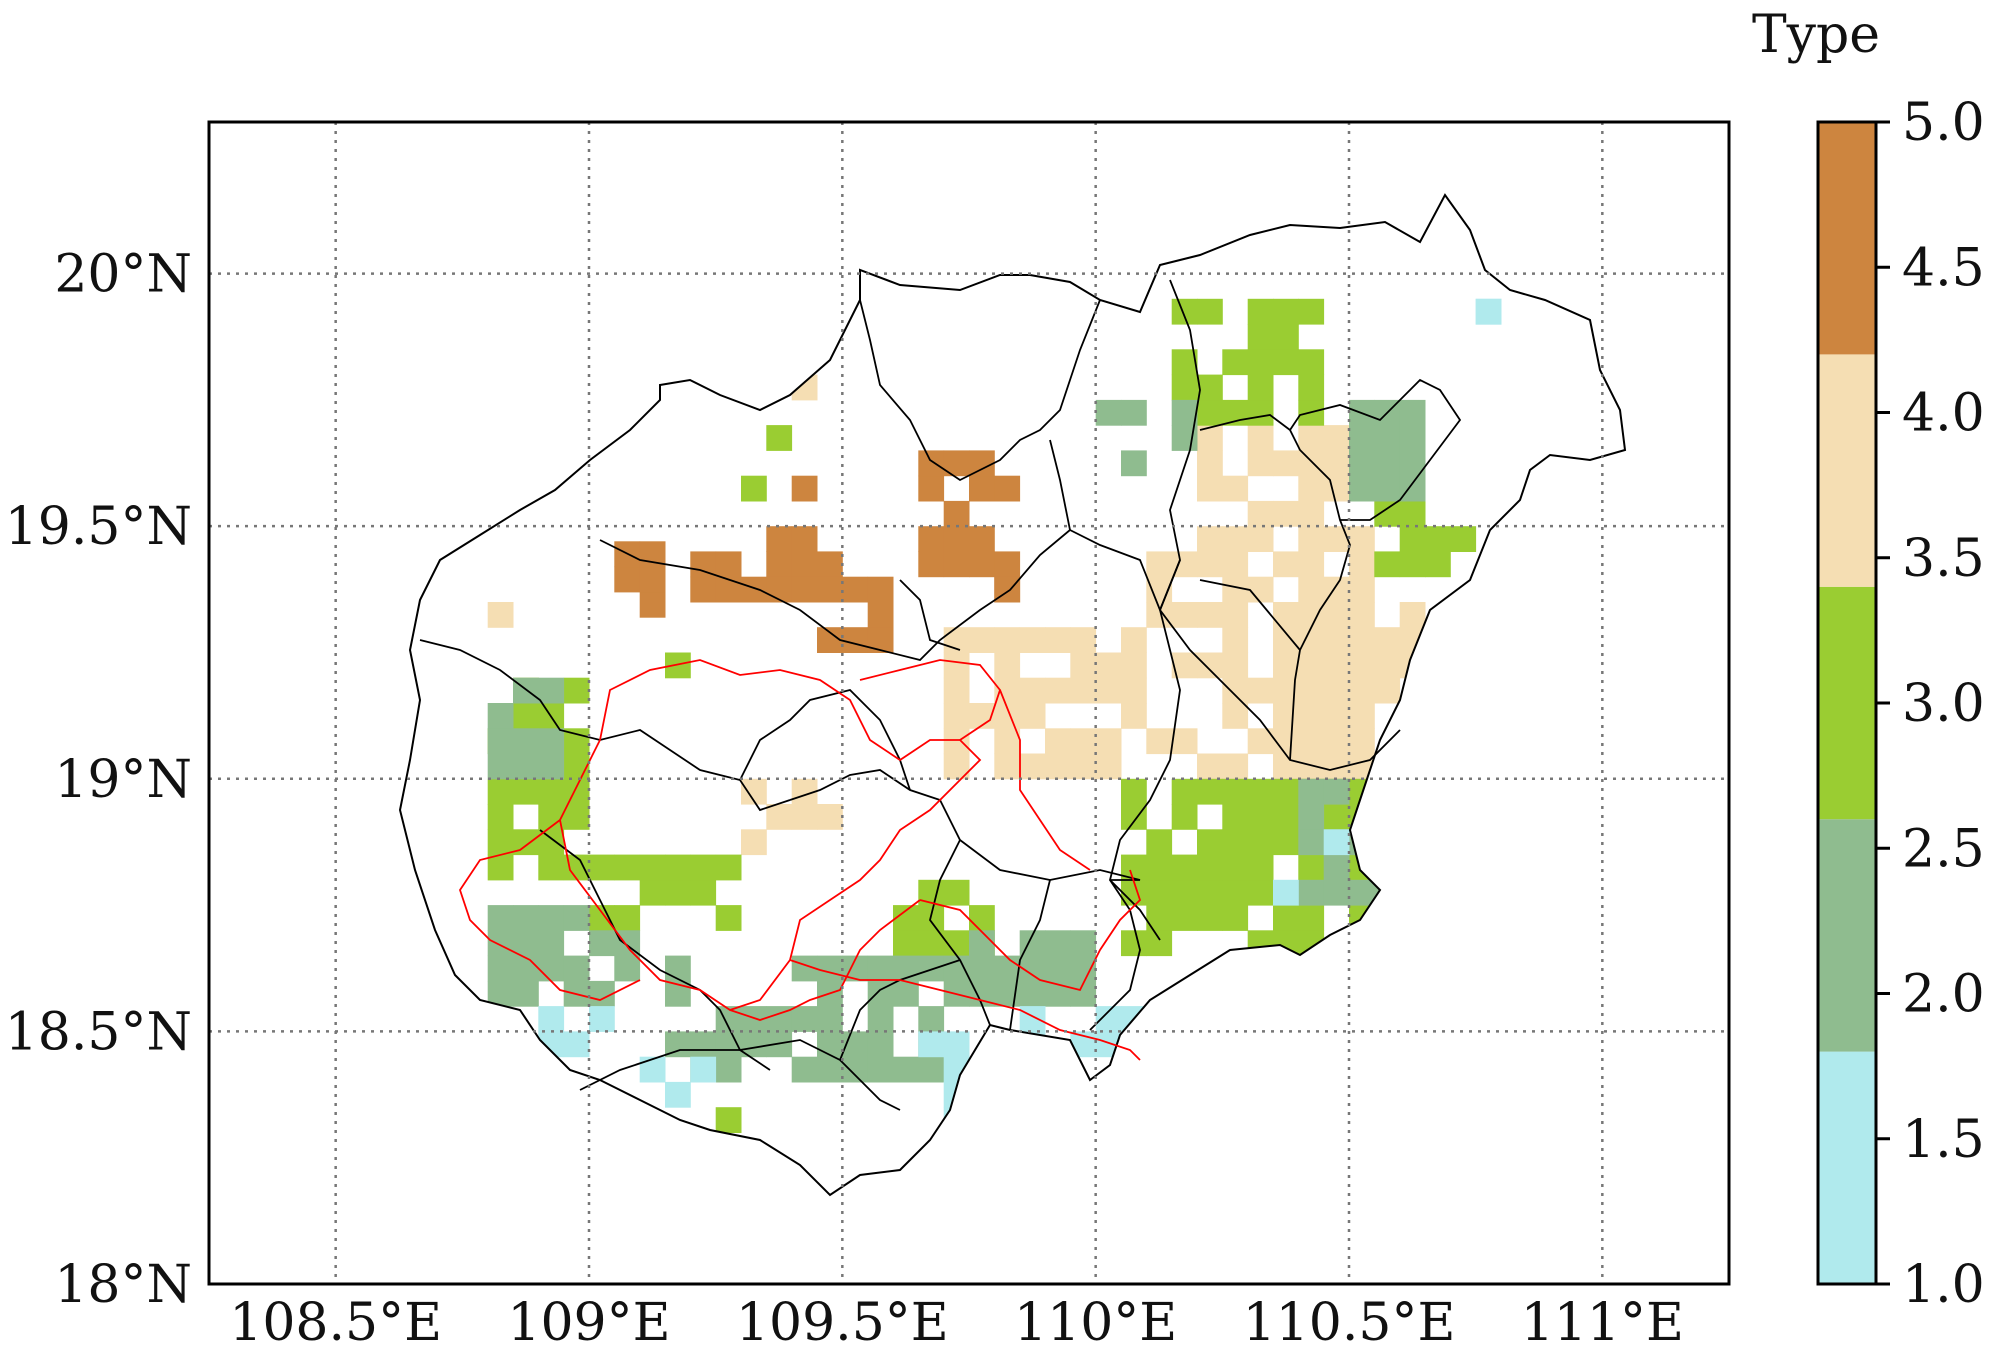  I want to click on colorbar-tick-label: 1.0, so click(1943, 1285).